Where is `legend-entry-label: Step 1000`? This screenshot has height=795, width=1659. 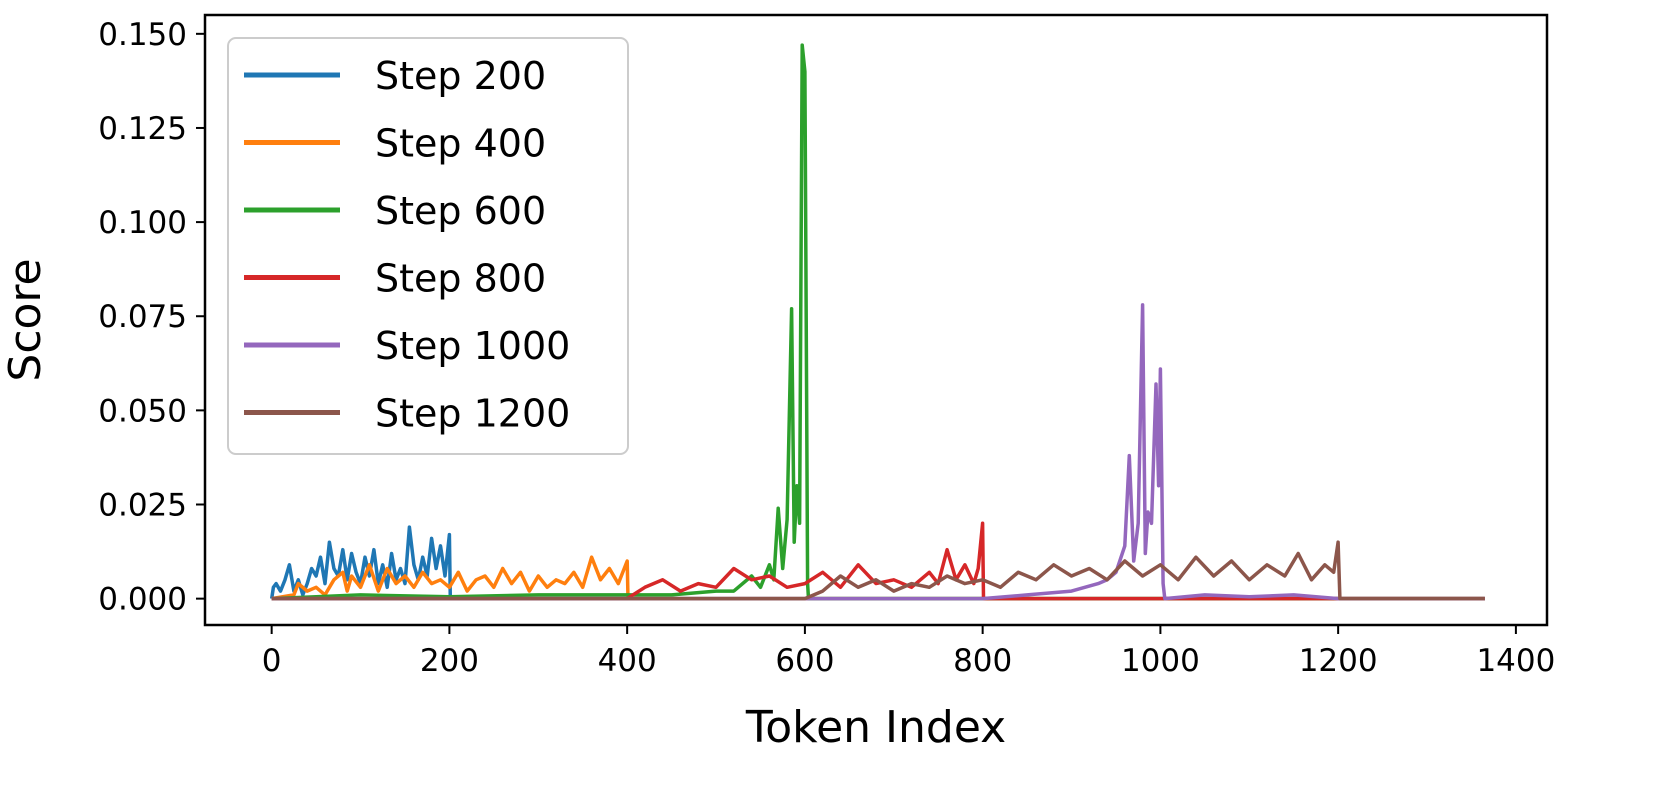 legend-entry-label: Step 1000 is located at coordinates (472, 346).